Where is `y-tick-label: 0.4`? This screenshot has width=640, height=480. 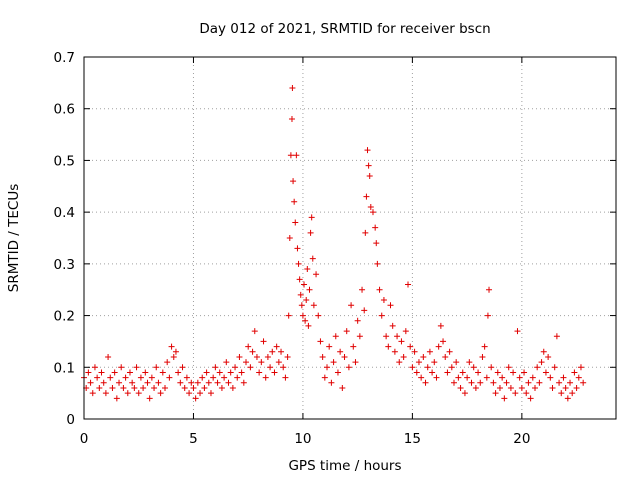
y-tick-label: 0.4 is located at coordinates (64, 213).